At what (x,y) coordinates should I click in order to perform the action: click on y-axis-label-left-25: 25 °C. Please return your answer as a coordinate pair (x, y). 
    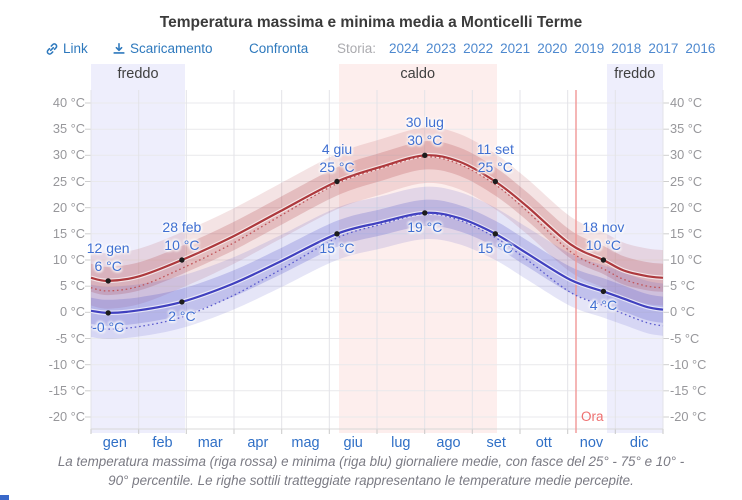
    Looking at the image, I should click on (68, 181).